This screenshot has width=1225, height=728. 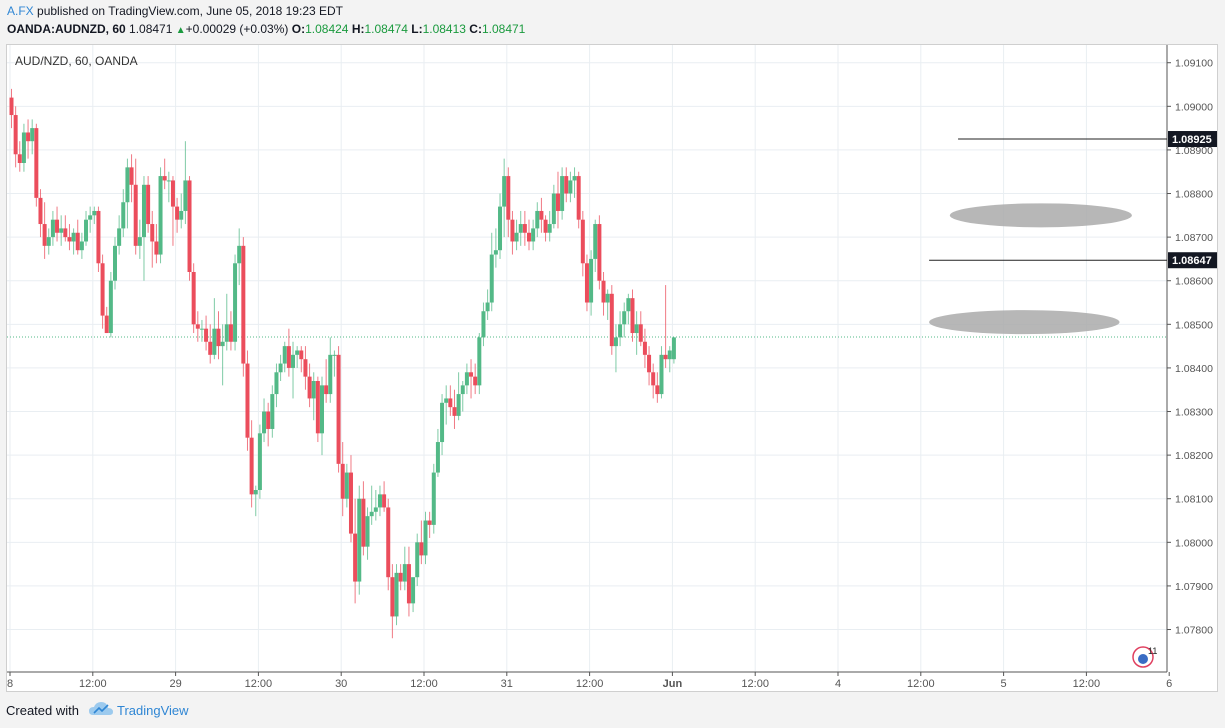 I want to click on last-price: 1.08471, so click(x=151, y=29).